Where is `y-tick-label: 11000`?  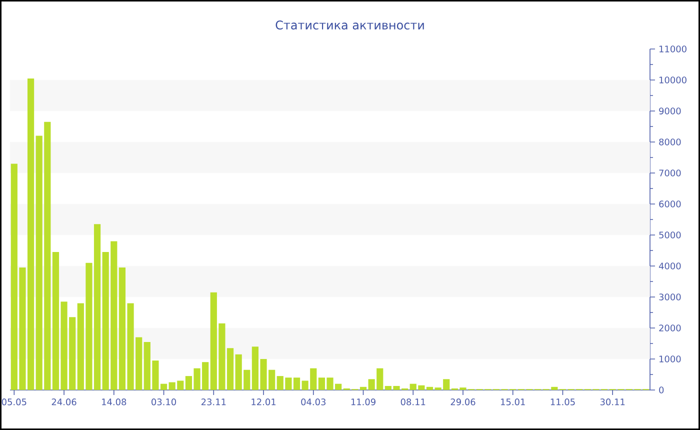 y-tick-label: 11000 is located at coordinates (673, 49).